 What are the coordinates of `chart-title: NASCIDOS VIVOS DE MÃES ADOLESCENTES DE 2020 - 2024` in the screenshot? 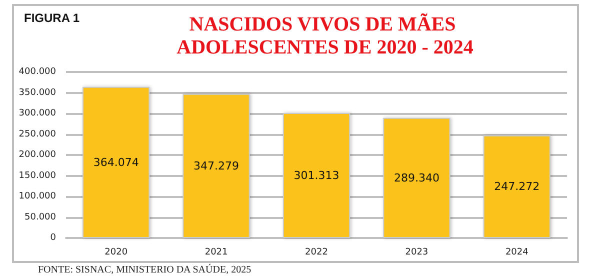 It's located at (325, 35).